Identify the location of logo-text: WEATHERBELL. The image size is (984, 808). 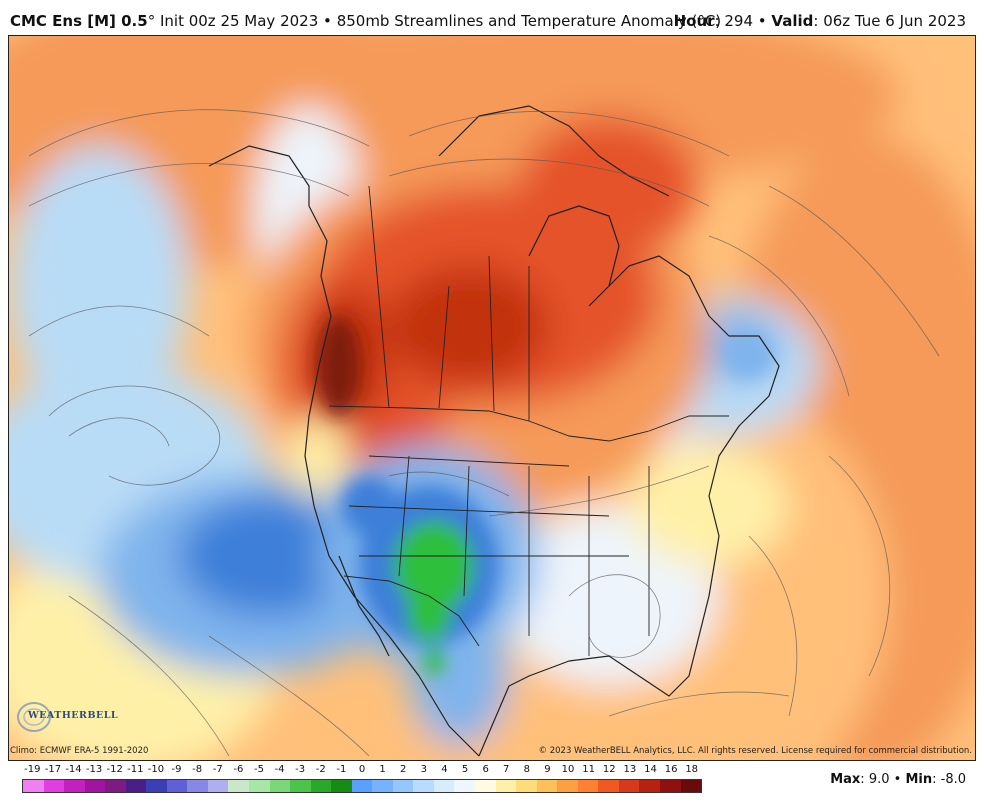
(73, 715).